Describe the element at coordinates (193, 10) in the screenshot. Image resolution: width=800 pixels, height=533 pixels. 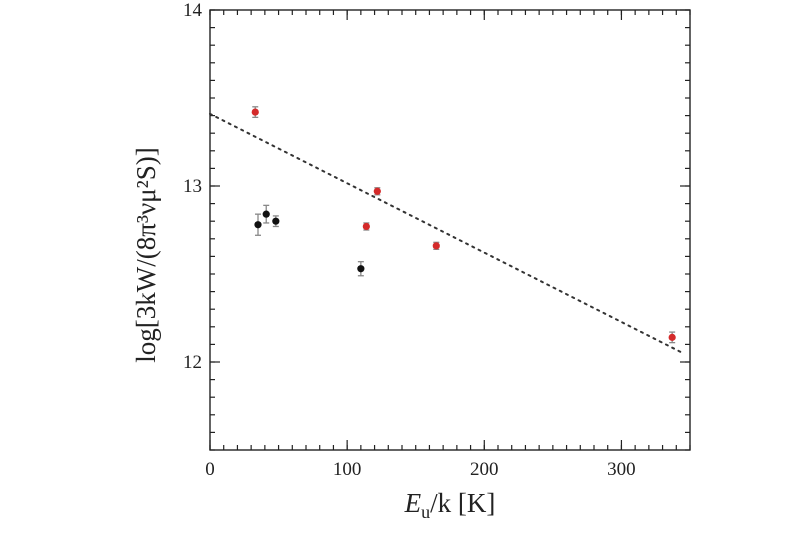
I see `y-tick-label: 14` at that location.